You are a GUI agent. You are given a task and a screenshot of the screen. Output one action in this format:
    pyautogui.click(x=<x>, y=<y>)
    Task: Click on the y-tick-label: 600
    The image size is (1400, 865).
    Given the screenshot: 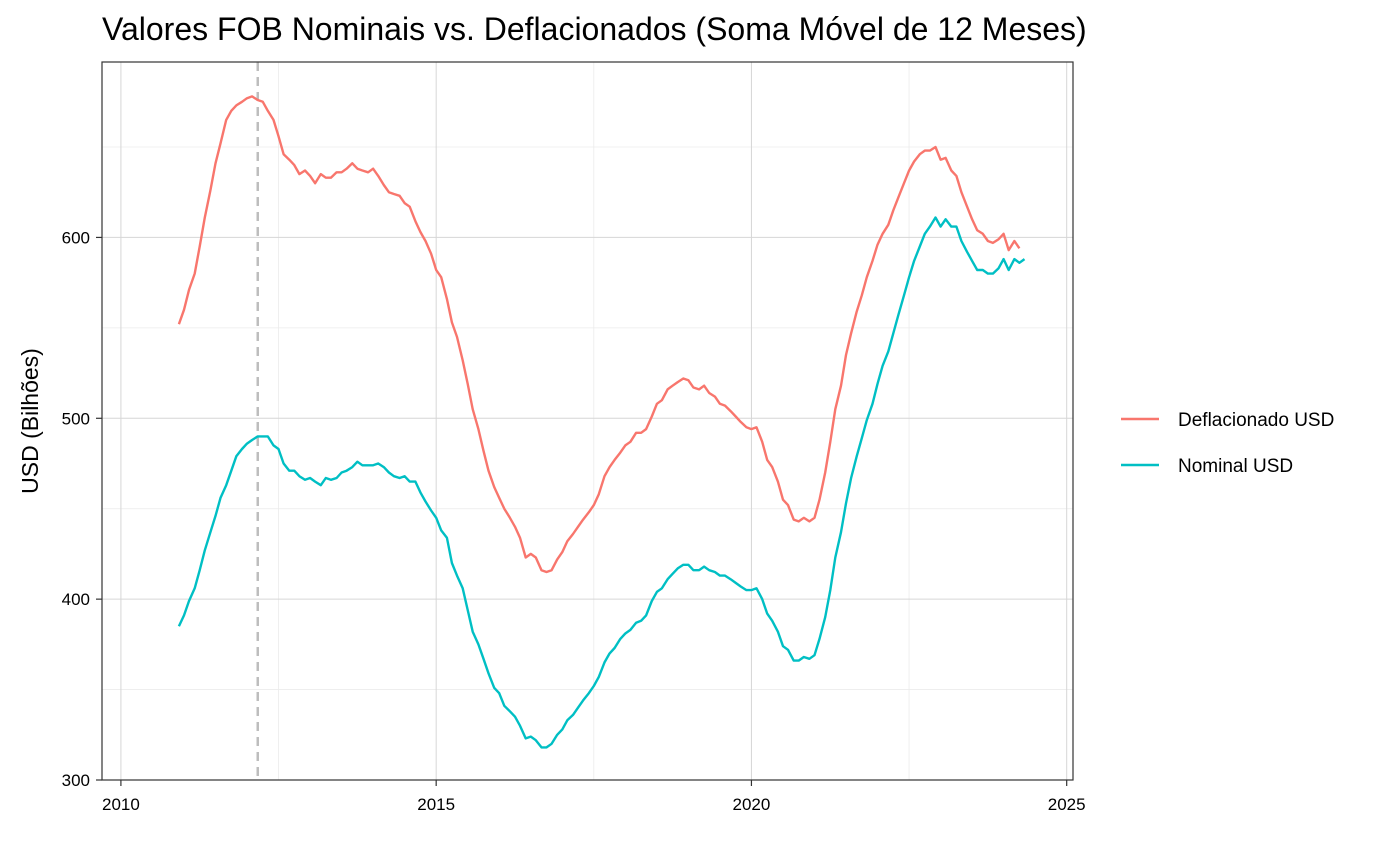 What is the action you would take?
    pyautogui.click(x=76, y=237)
    